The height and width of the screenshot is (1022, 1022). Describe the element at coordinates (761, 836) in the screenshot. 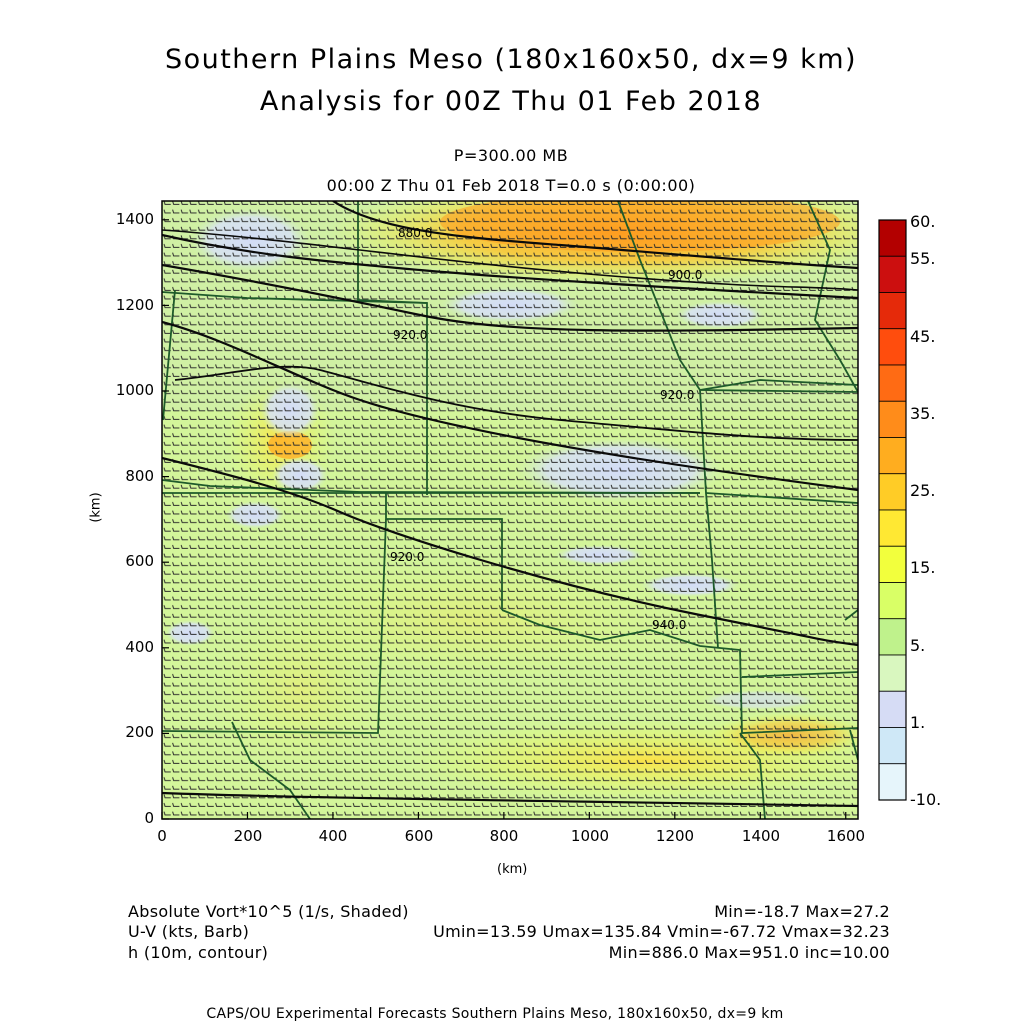

I see `x-tick-label: 1400` at that location.